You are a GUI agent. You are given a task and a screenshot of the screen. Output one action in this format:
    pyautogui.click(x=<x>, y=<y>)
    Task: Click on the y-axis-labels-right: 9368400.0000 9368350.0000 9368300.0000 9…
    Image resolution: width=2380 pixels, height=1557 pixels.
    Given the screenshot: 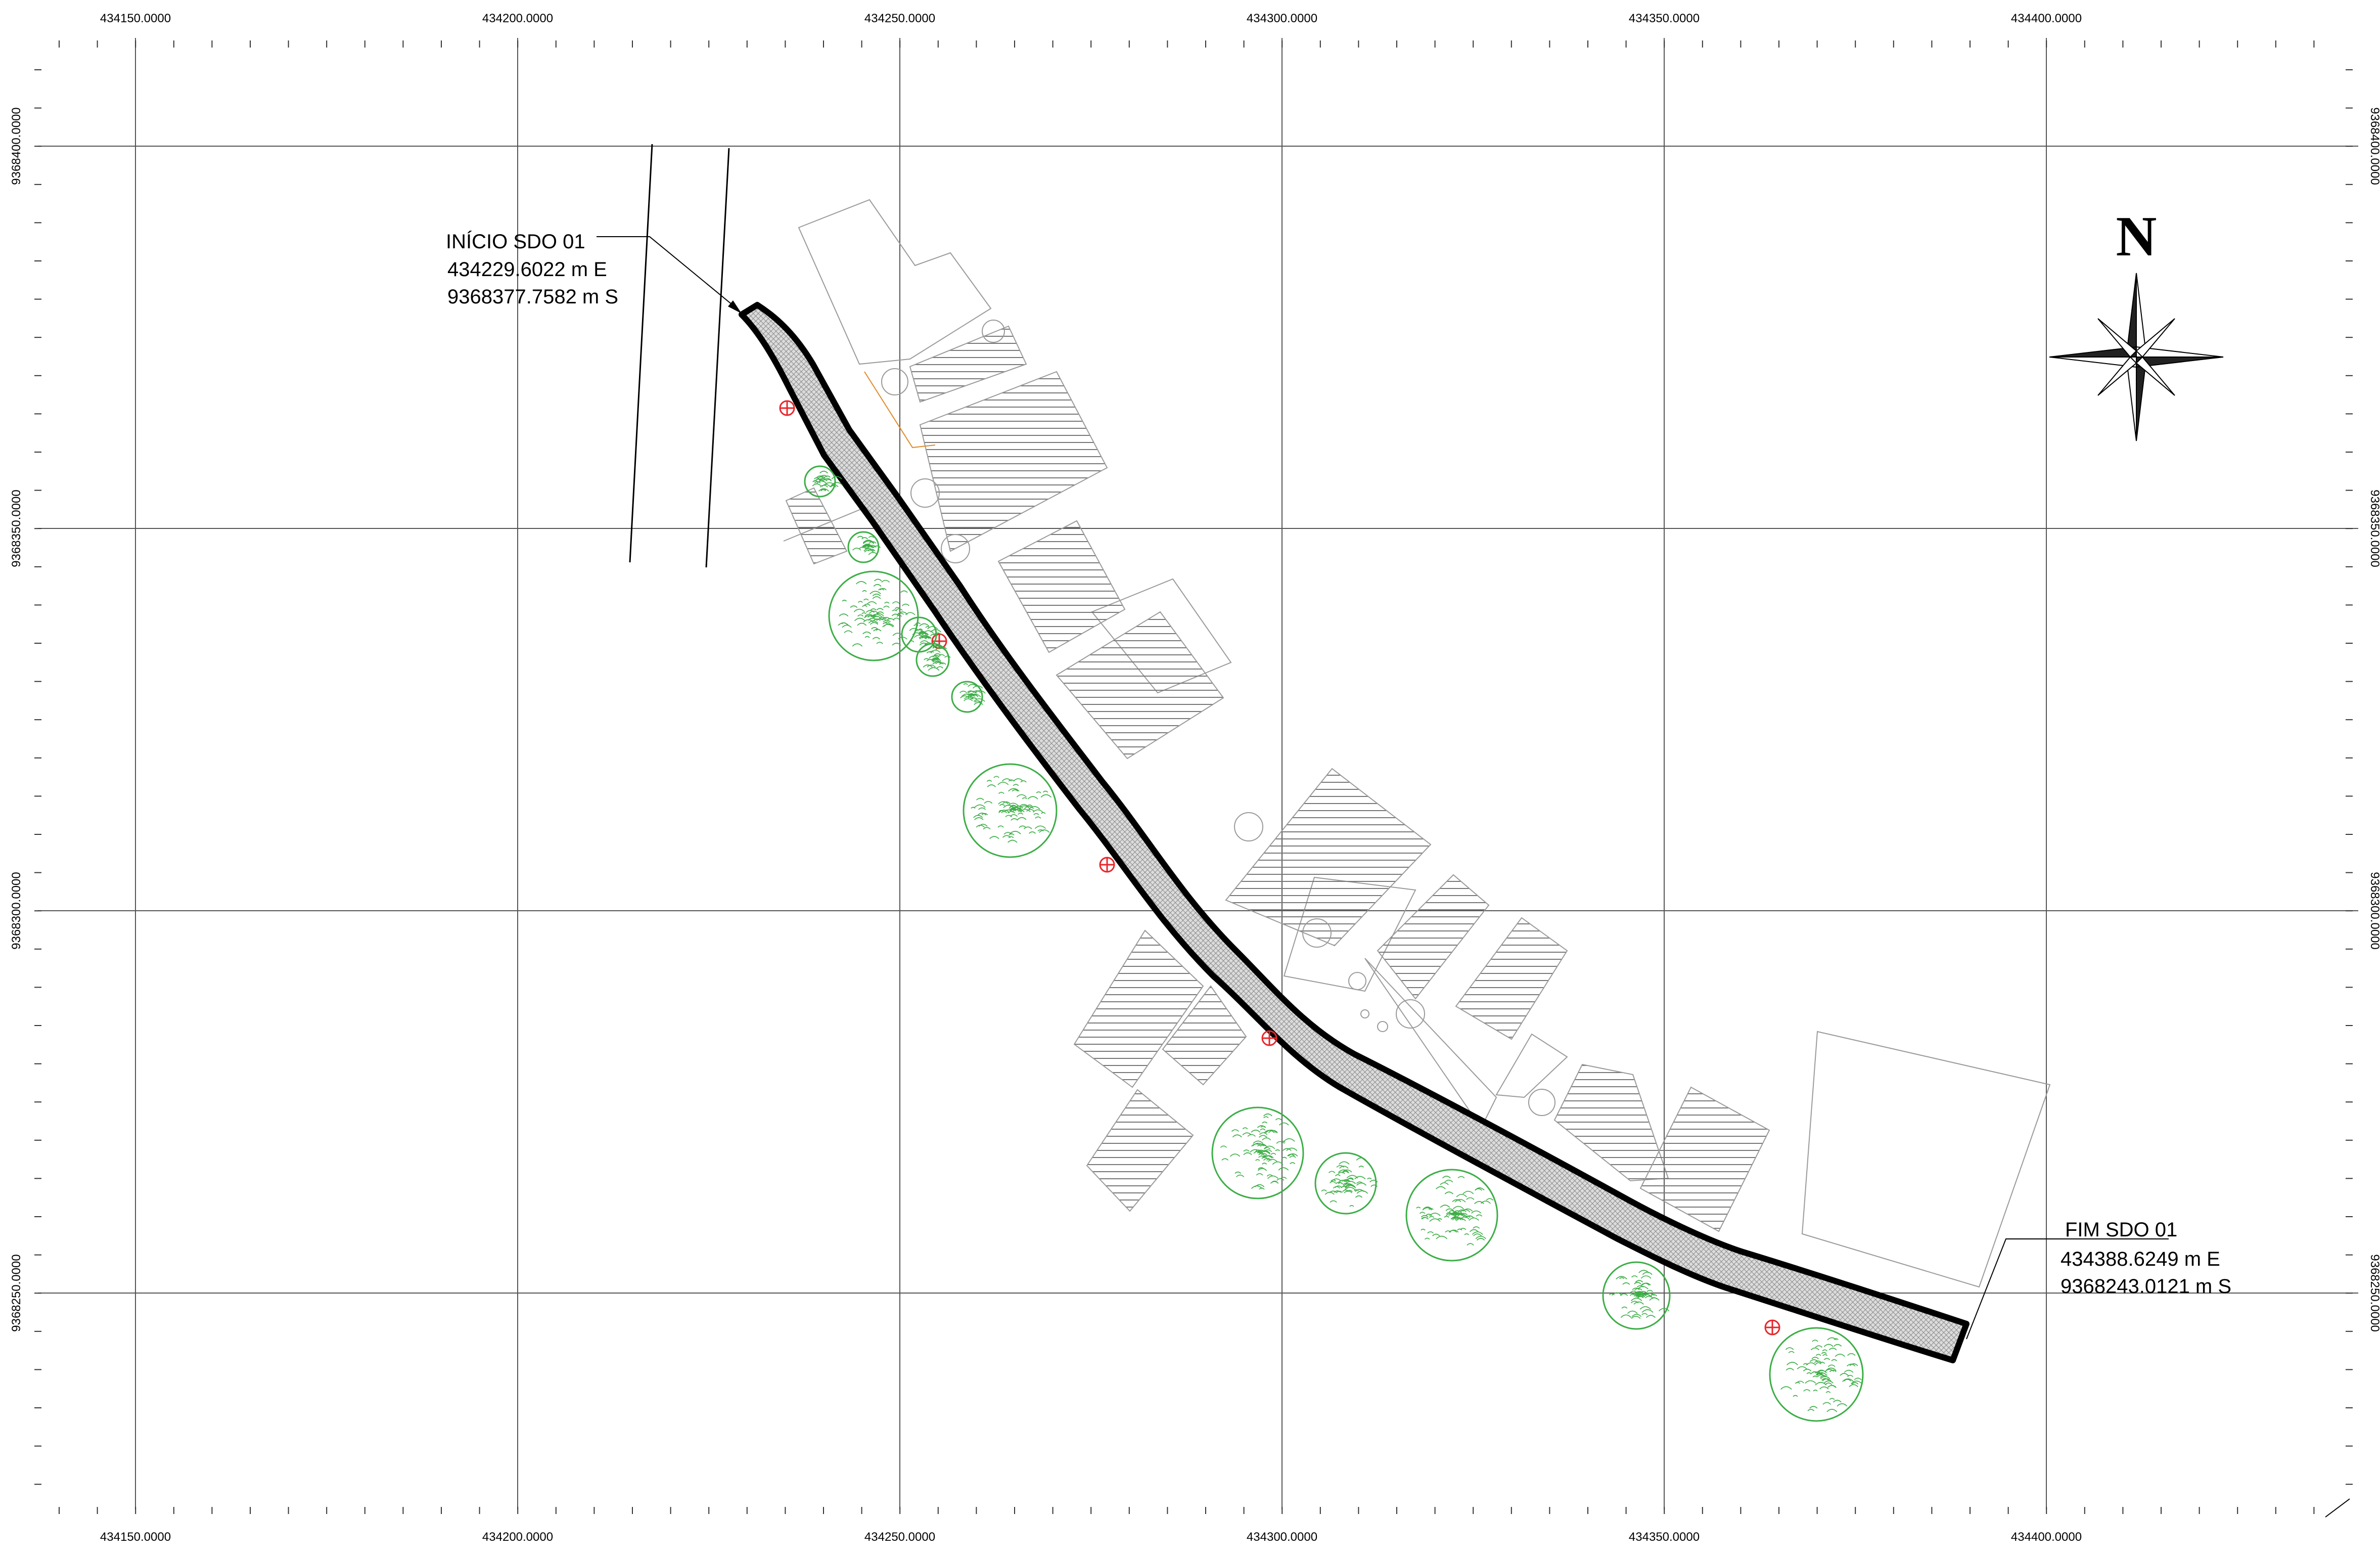 What is the action you would take?
    pyautogui.click(x=2374, y=720)
    